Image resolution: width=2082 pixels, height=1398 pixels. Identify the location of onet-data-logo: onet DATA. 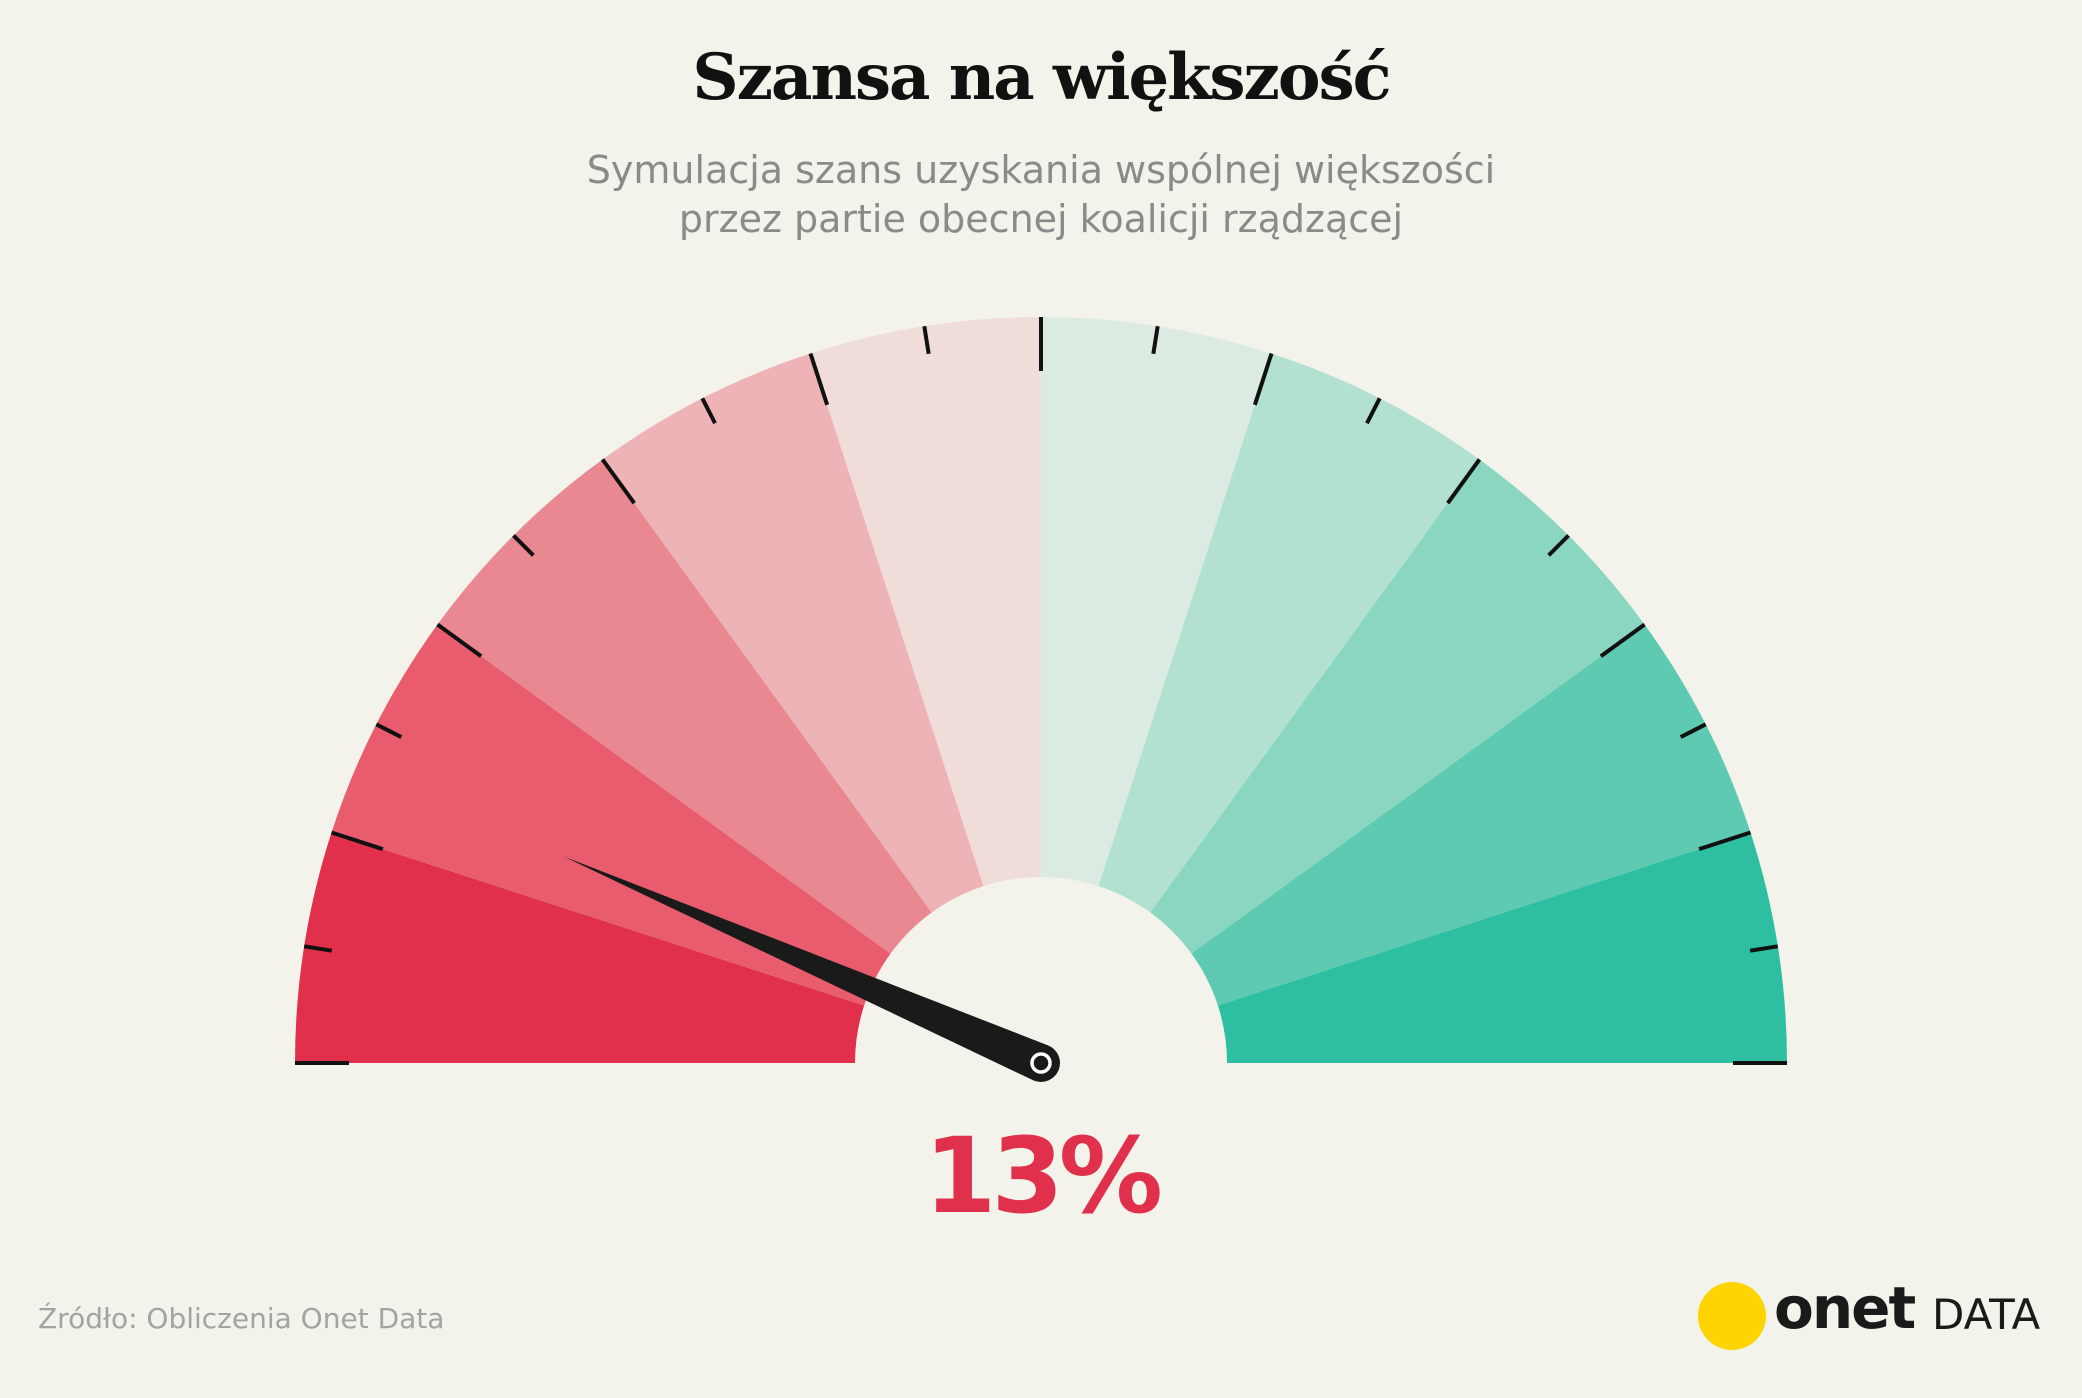
(1878, 1312).